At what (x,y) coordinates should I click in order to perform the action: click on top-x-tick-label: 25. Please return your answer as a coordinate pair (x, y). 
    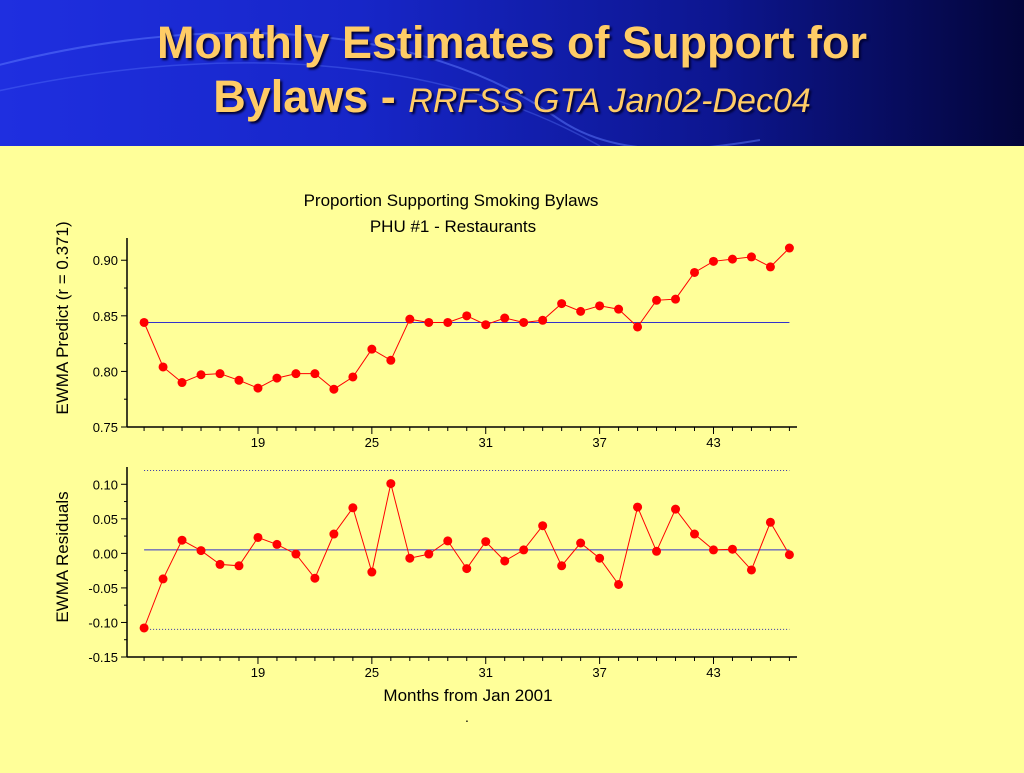
    Looking at the image, I should click on (372, 442).